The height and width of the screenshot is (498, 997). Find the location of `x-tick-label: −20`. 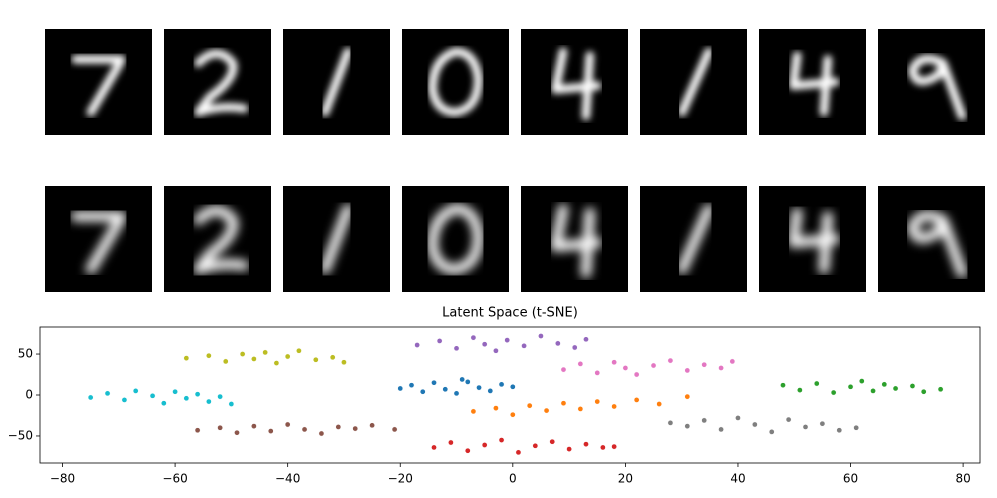

x-tick-label: −20 is located at coordinates (400, 479).